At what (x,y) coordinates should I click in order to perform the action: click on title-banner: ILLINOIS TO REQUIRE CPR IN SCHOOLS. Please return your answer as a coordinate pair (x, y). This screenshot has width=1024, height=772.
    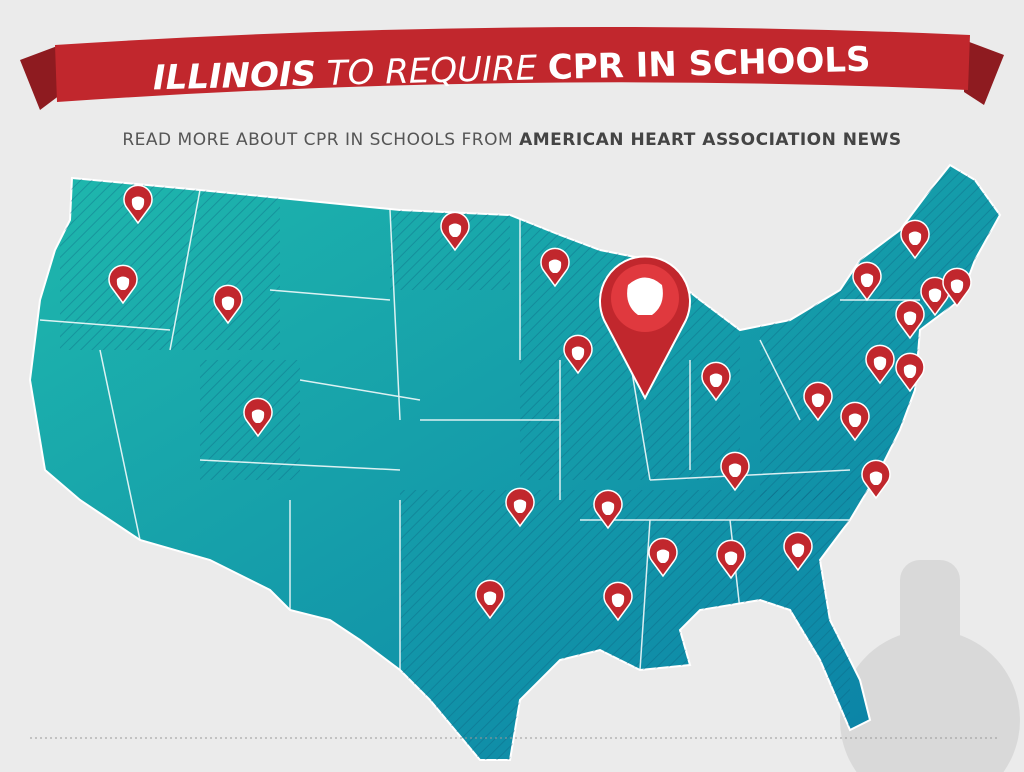
    Looking at the image, I should click on (512, 68).